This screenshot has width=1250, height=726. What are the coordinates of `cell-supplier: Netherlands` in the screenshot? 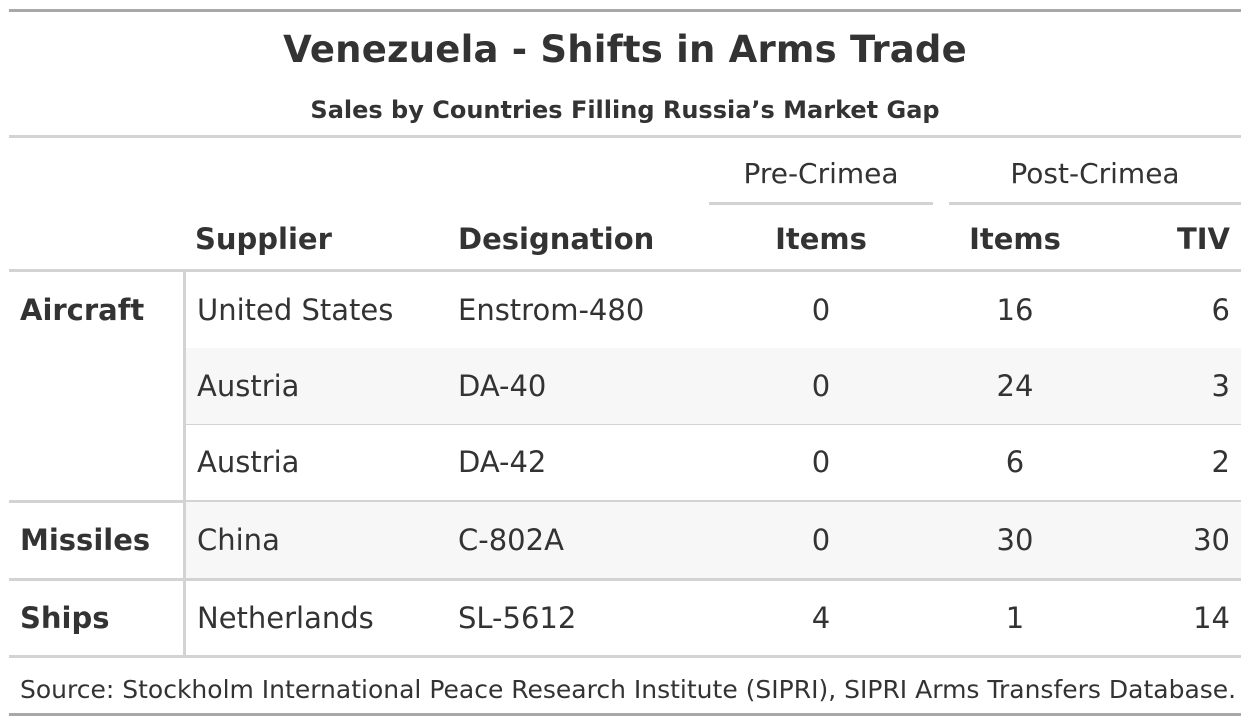 It's located at (285, 618).